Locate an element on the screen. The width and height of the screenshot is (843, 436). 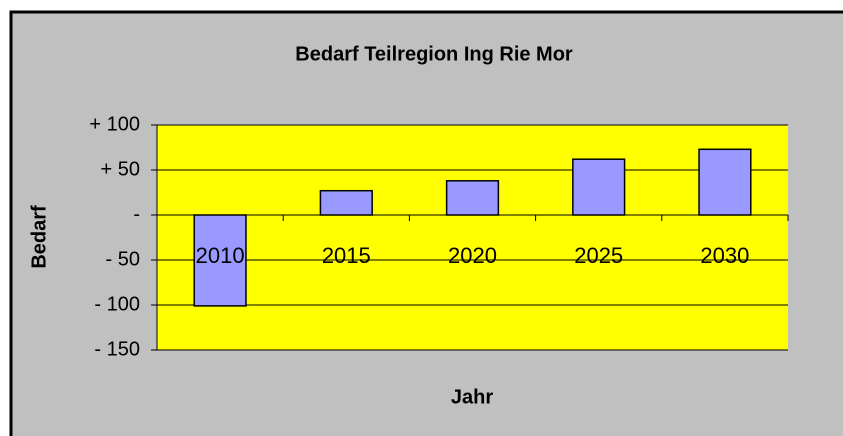
x-tick-label: 2030 is located at coordinates (724, 255).